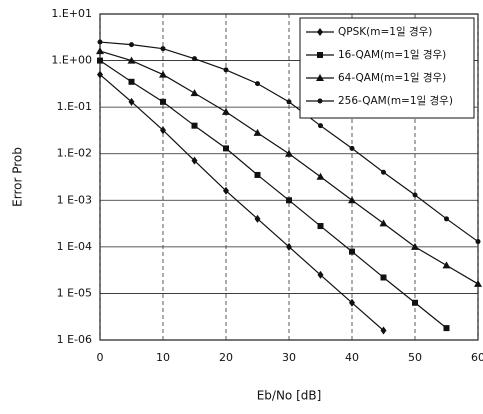 The height and width of the screenshot is (414, 483). What do you see at coordinates (74, 153) in the screenshot?
I see `y-tick-label: 1.E-02` at bounding box center [74, 153].